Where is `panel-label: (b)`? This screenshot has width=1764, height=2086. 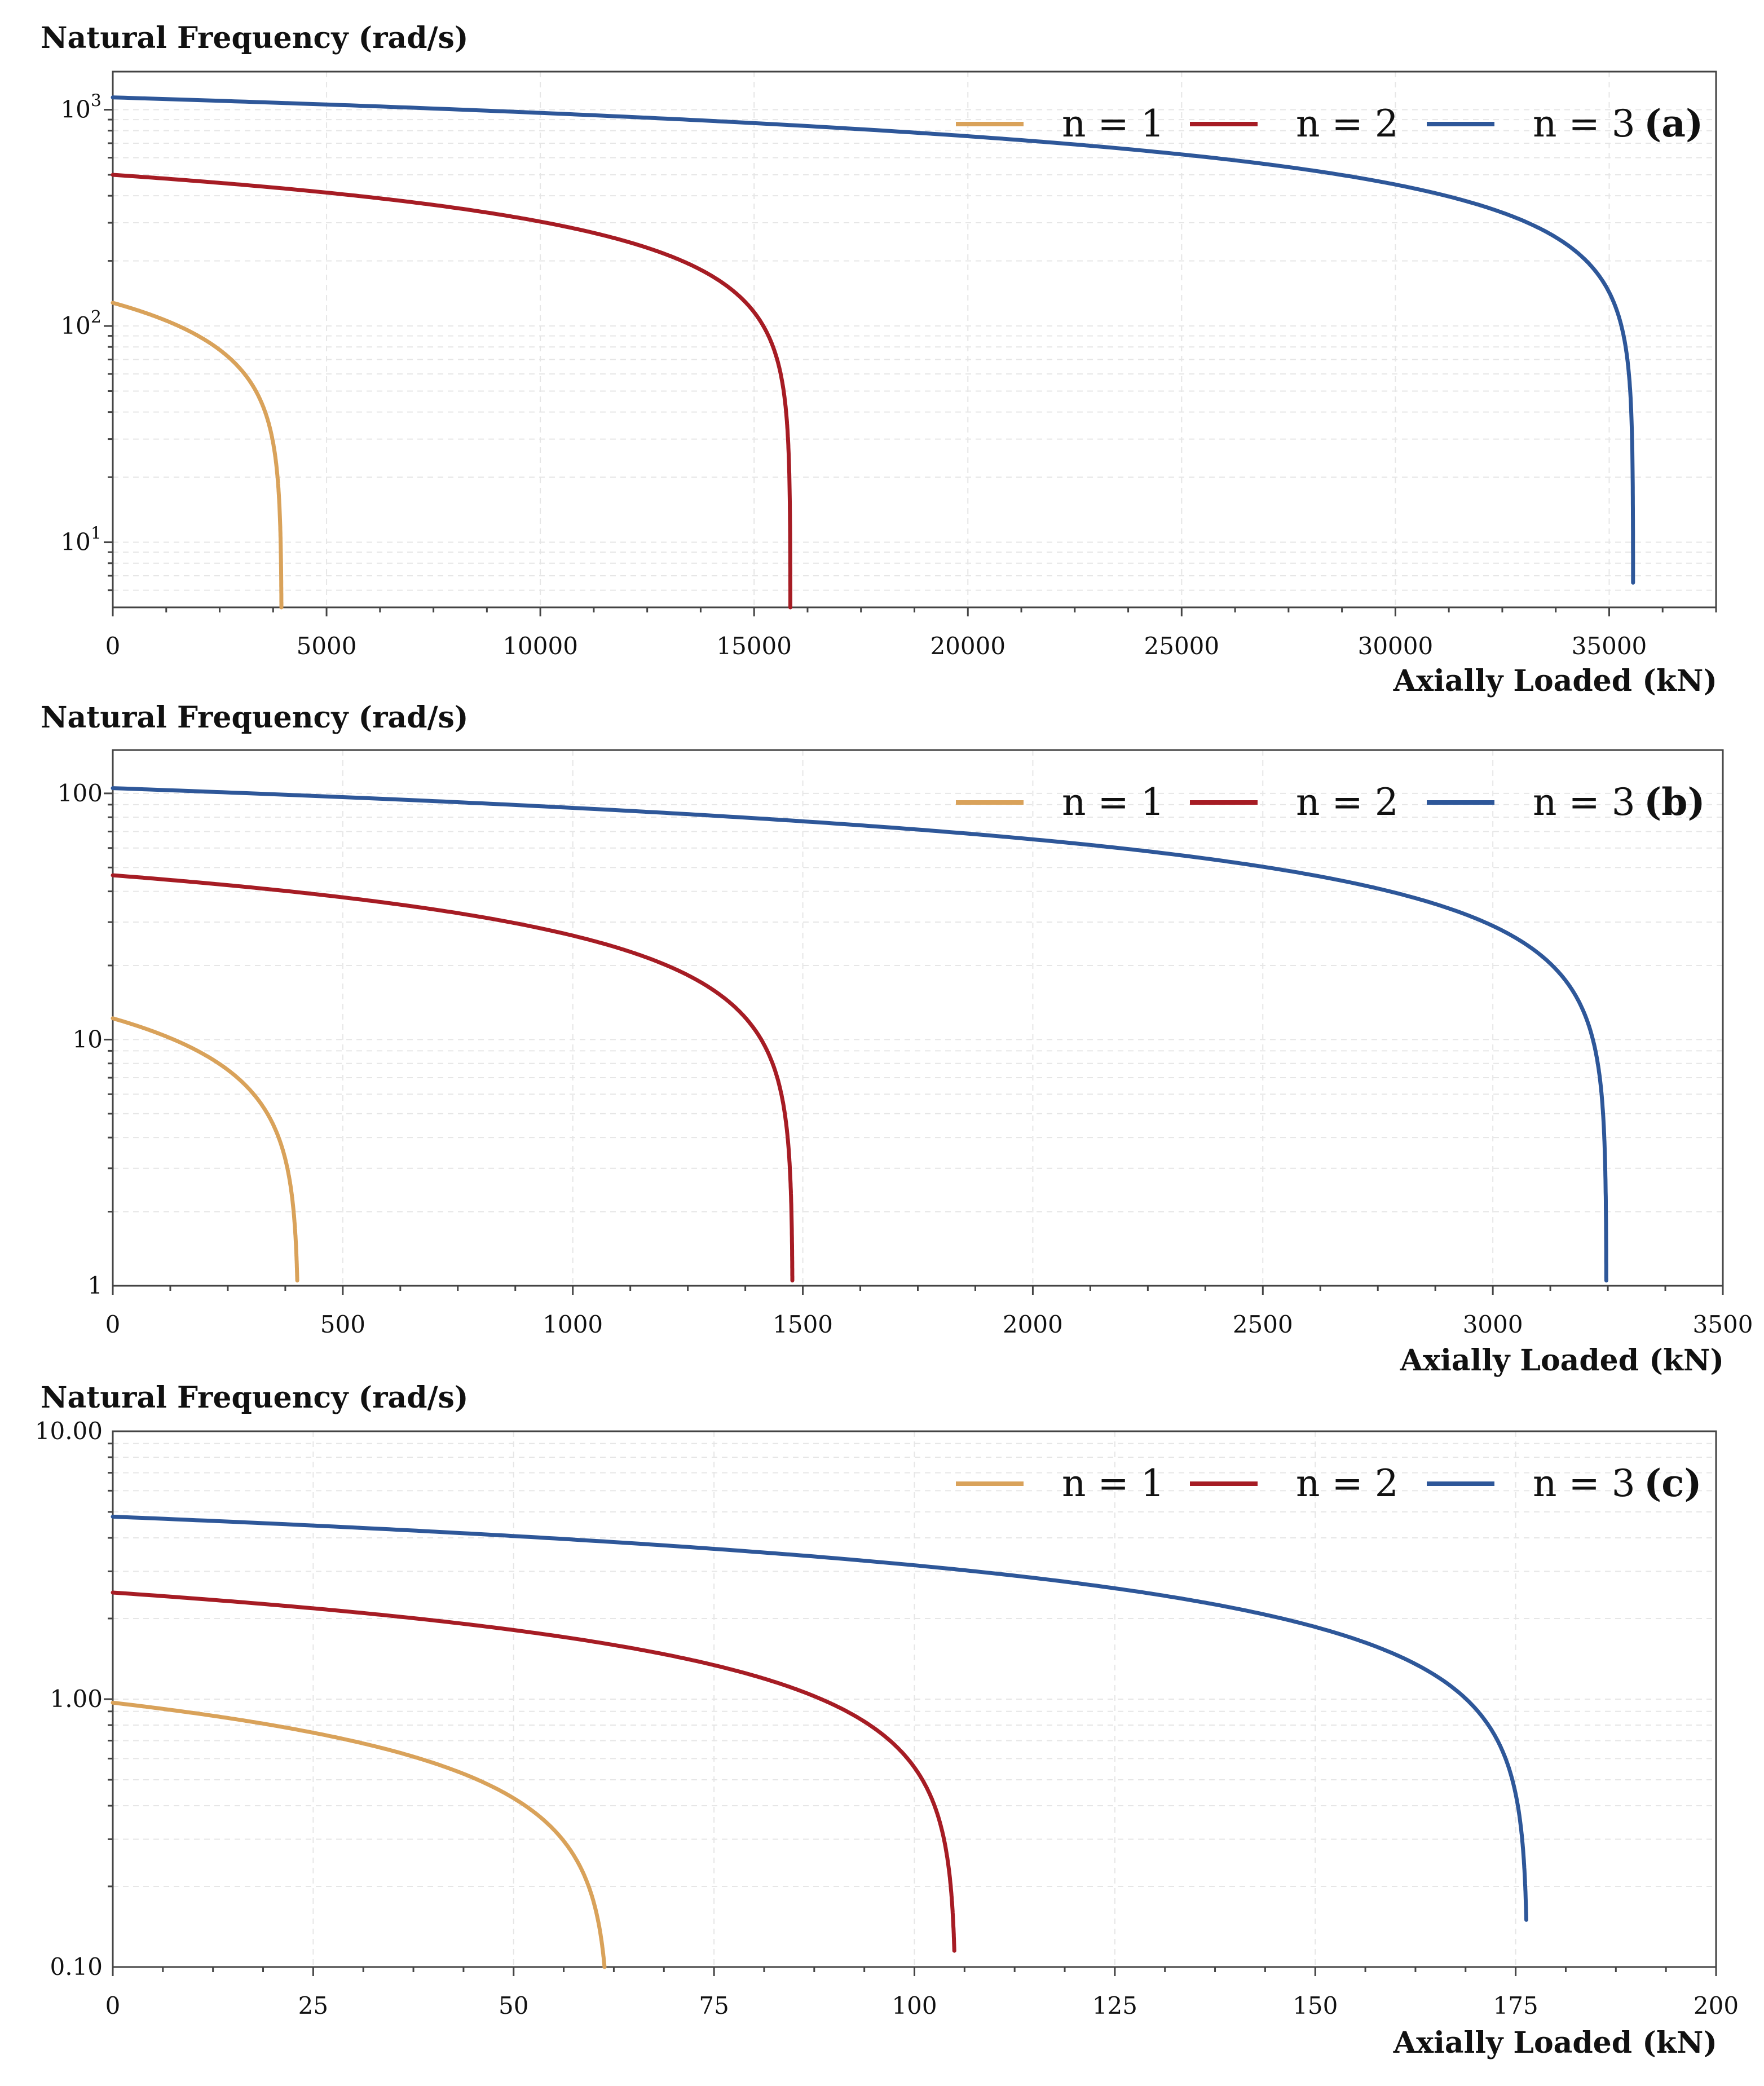
panel-label: (b) is located at coordinates (1674, 802).